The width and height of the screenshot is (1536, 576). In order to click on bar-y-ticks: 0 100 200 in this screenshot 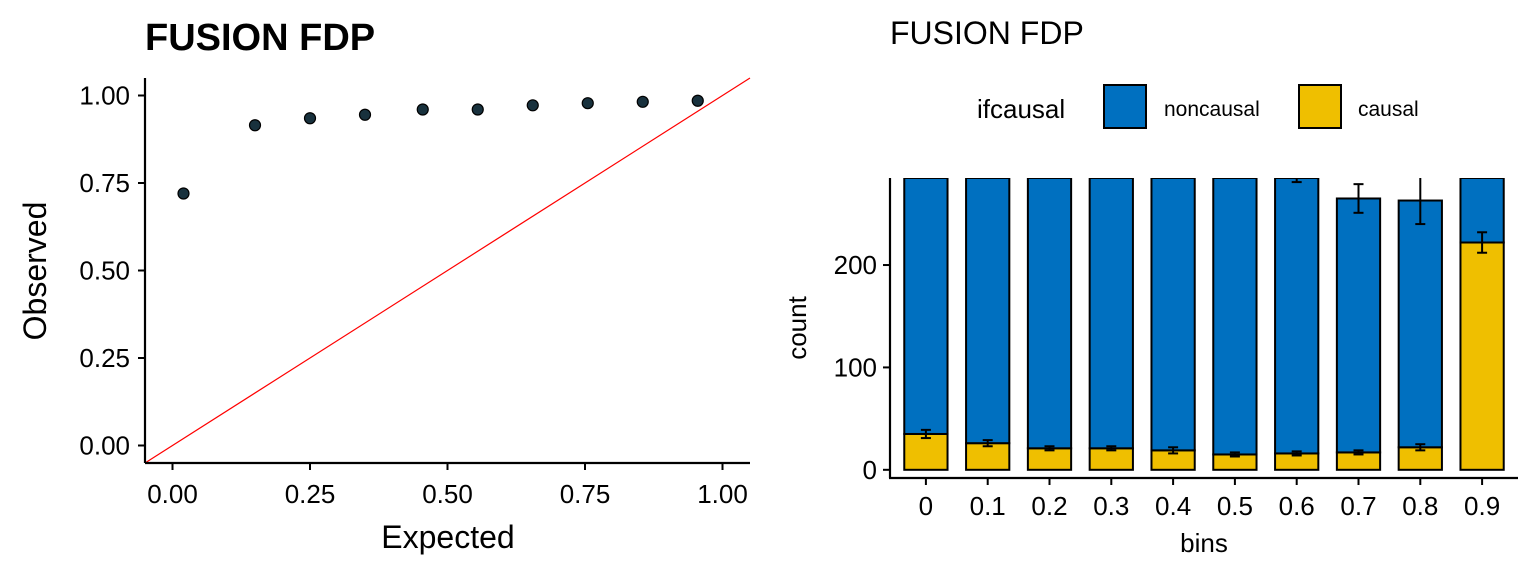, I will do `click(862, 367)`.